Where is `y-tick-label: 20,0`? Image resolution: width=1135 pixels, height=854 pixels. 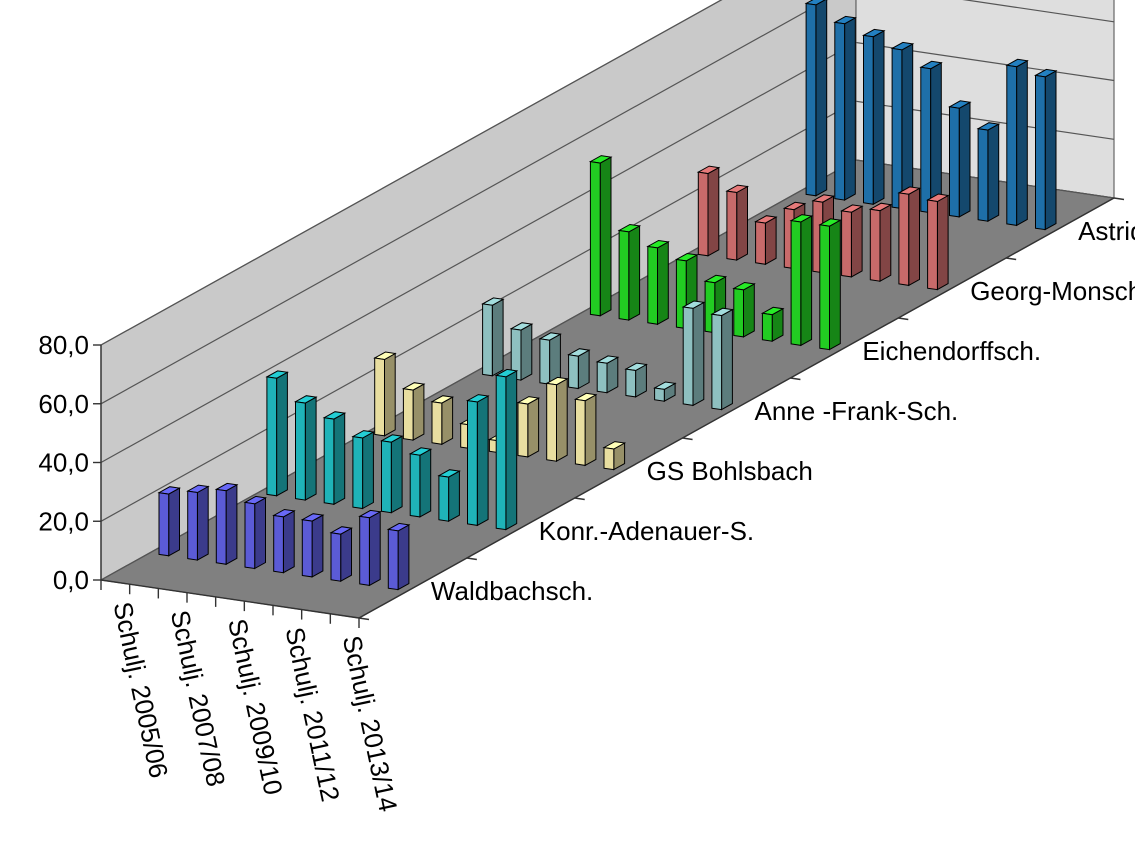
y-tick-label: 20,0 is located at coordinates (63, 521).